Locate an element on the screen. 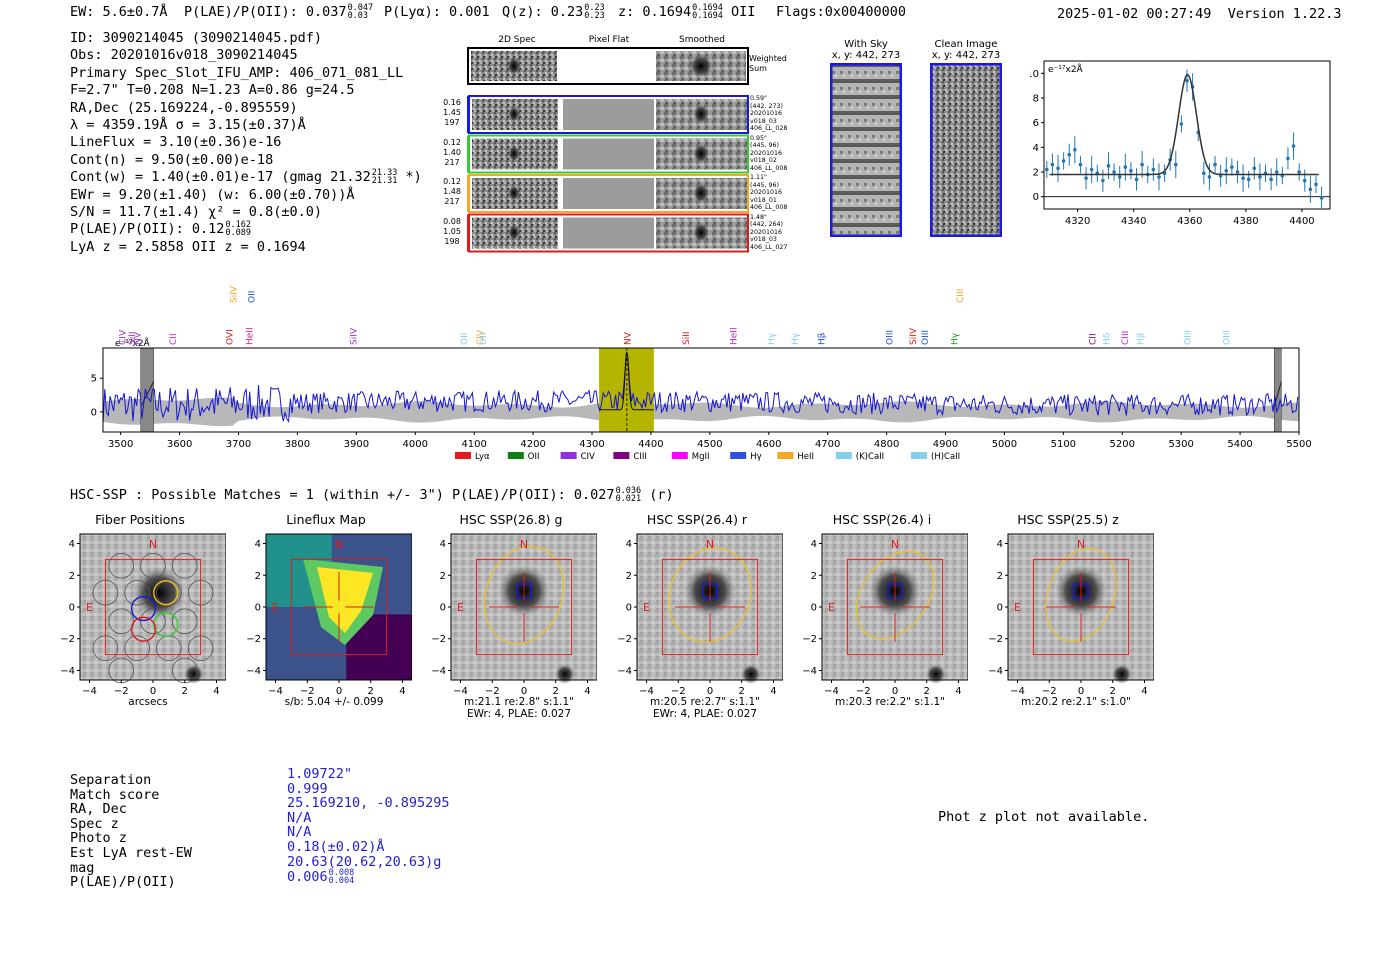  cutout-row-left-value: 1.45 is located at coordinates (452, 112).